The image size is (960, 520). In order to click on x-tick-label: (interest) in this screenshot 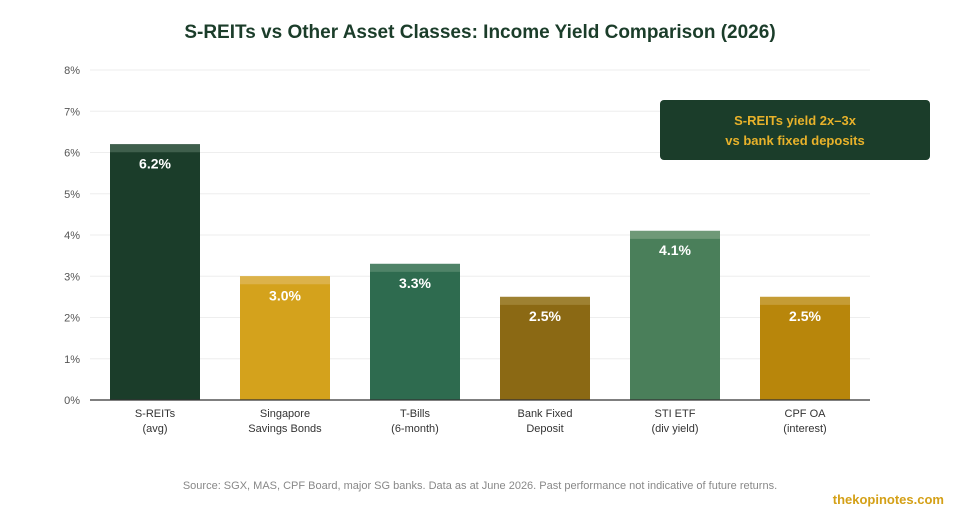, I will do `click(804, 429)`.